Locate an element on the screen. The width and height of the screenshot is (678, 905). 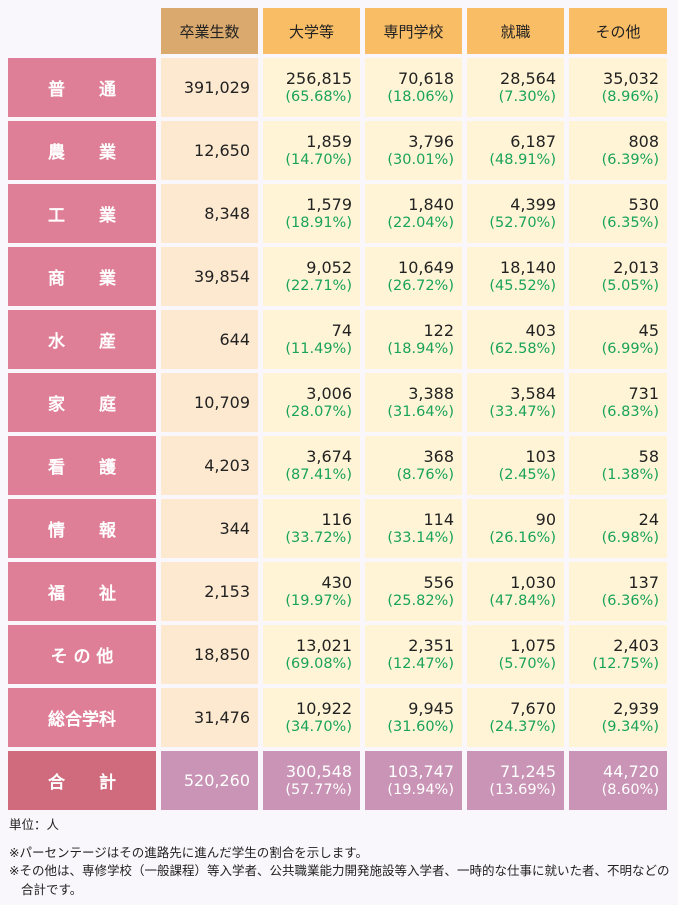
row-label: 家 庭 is located at coordinates (82, 402).